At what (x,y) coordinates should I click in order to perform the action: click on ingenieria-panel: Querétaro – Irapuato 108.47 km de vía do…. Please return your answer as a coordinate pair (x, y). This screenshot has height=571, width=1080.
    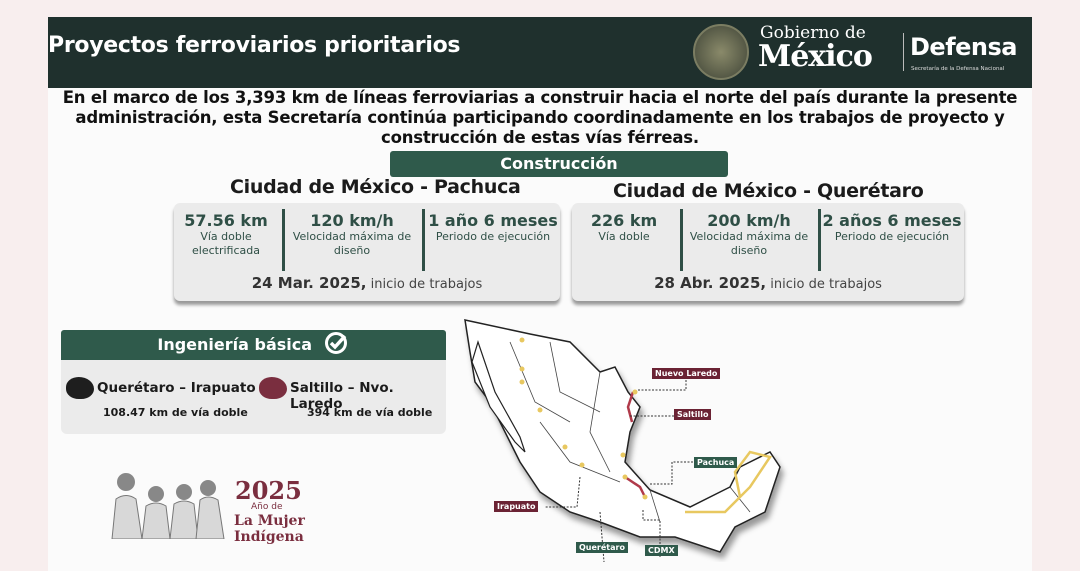
    Looking at the image, I should click on (253, 397).